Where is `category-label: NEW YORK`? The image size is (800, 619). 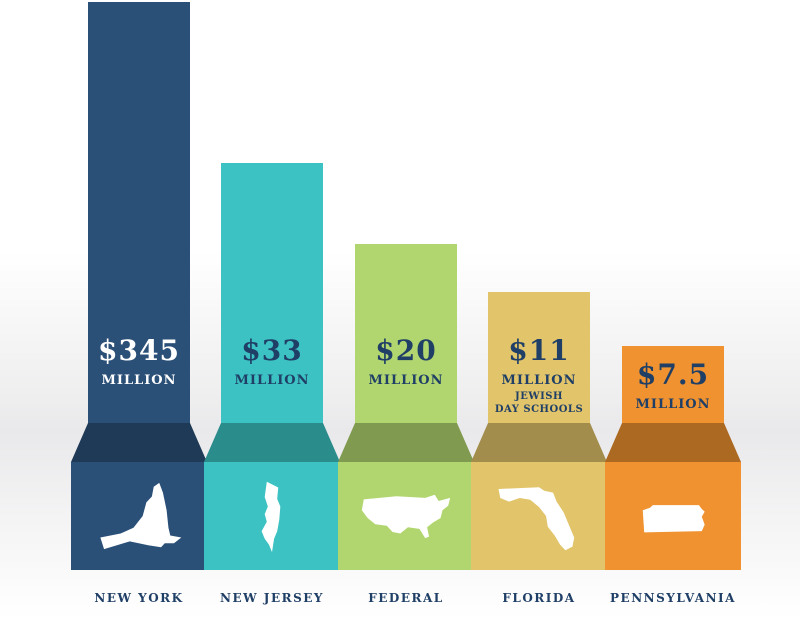
category-label: NEW YORK is located at coordinates (138, 598).